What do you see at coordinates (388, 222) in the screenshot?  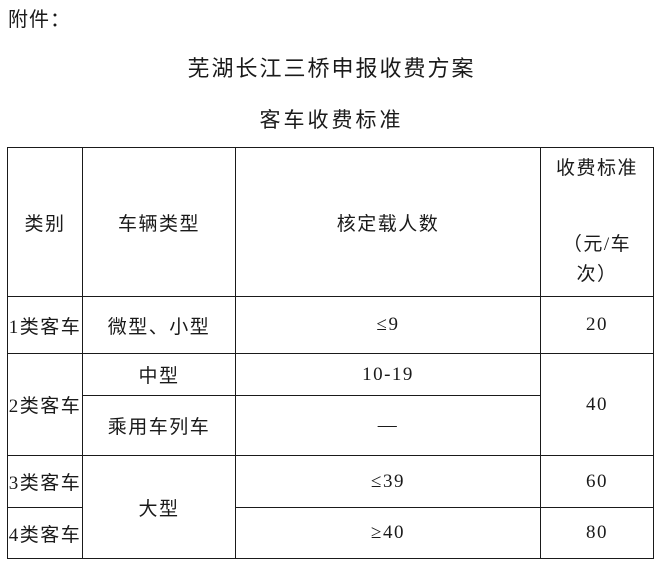 I see `header-capacity: 核定载人数` at bounding box center [388, 222].